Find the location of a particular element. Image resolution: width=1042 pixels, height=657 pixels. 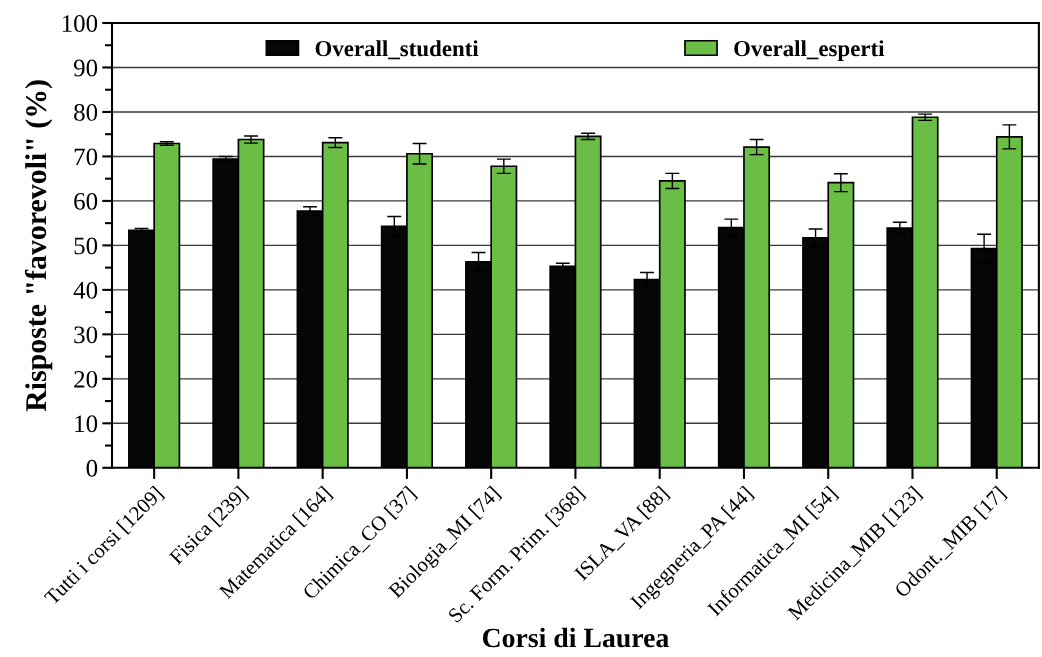

y-tick-label: 80 is located at coordinates (86, 112).